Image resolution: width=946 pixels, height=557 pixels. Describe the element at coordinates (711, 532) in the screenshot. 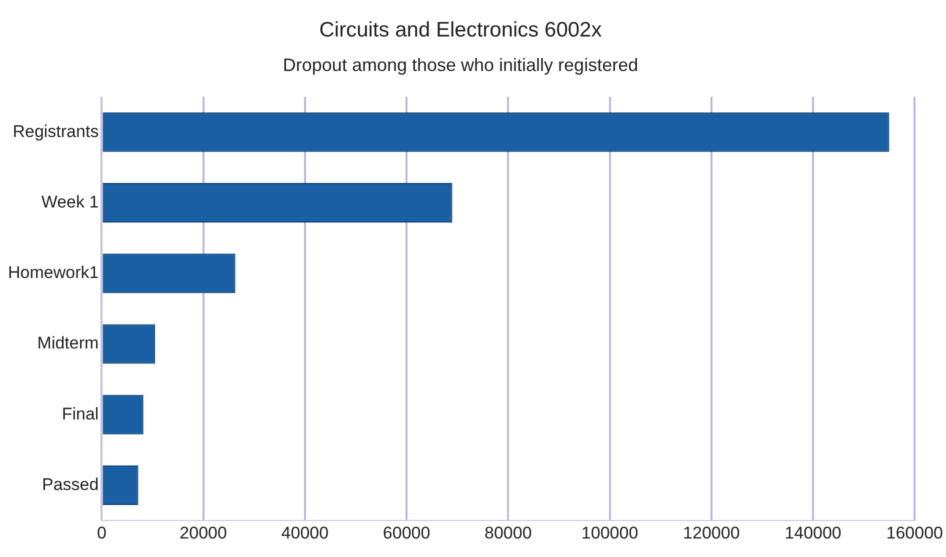

I see `x-tick-label: 120000` at that location.